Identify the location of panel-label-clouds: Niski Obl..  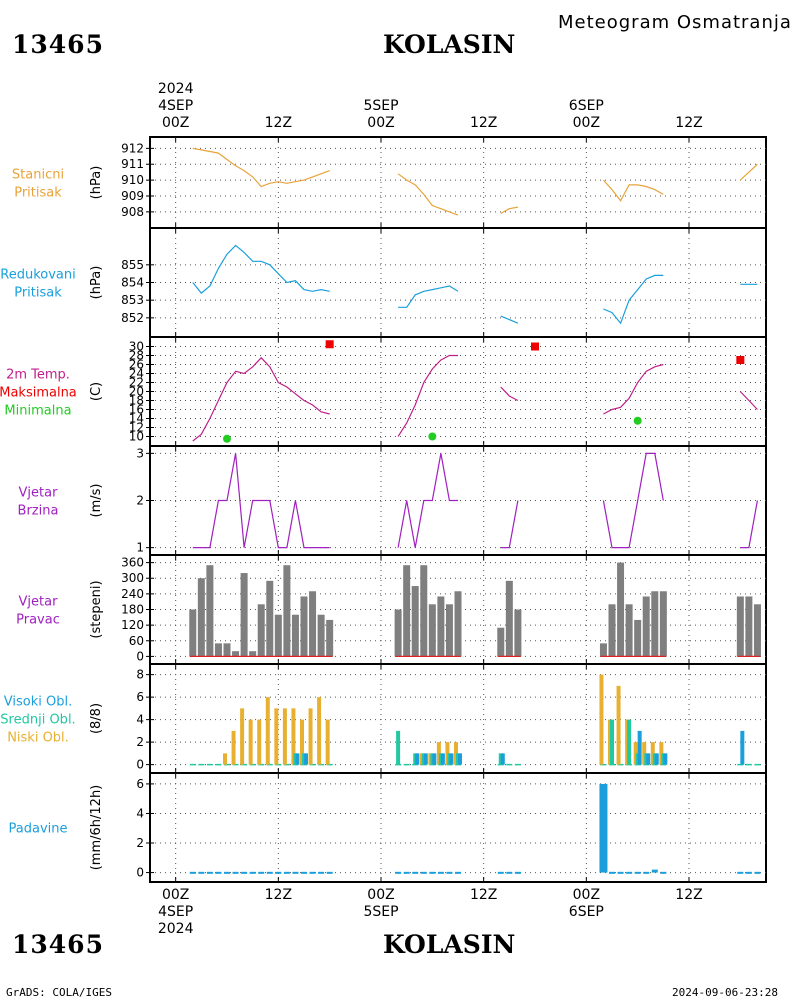
(38, 738).